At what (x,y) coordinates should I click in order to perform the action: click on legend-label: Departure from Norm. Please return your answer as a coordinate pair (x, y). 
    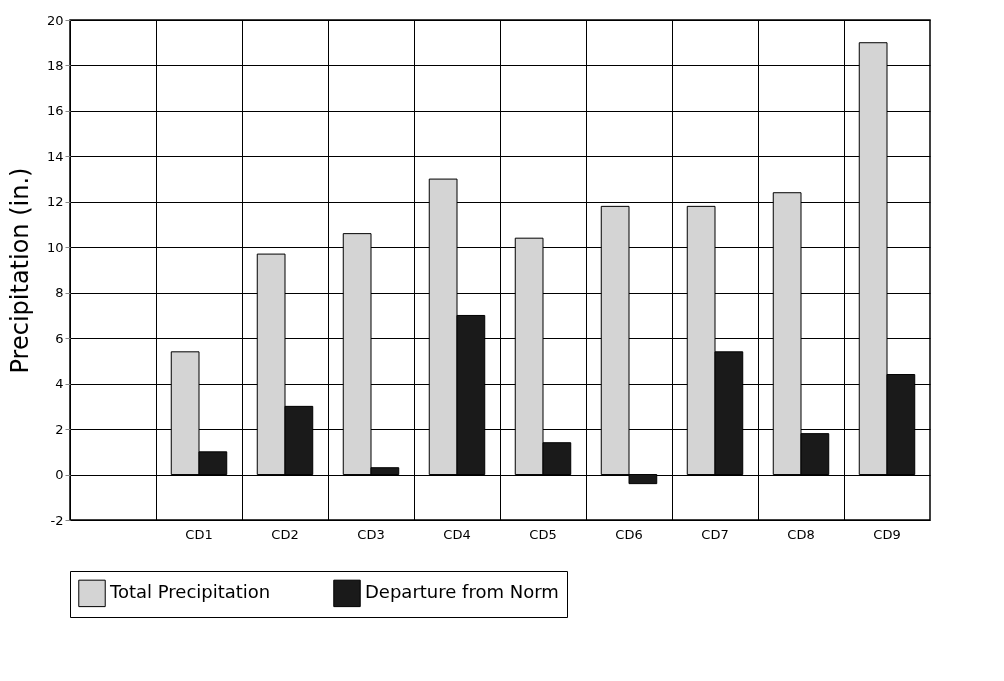
    Looking at the image, I should click on (462, 592).